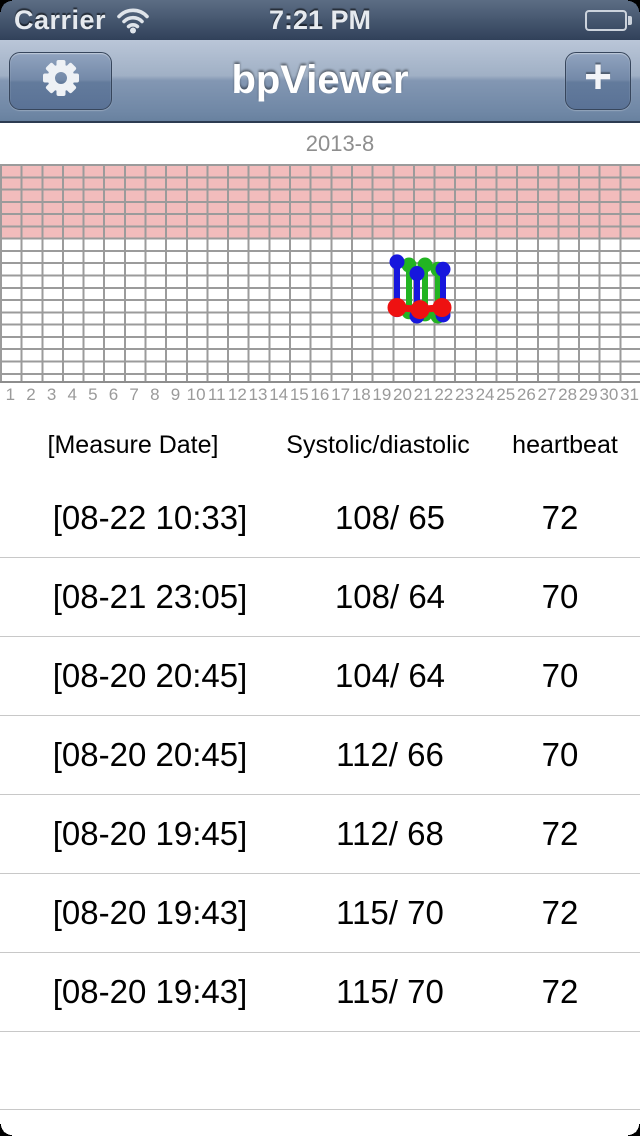 This screenshot has width=640, height=1136. Describe the element at coordinates (608, 20) in the screenshot. I see `battery-icon` at that location.